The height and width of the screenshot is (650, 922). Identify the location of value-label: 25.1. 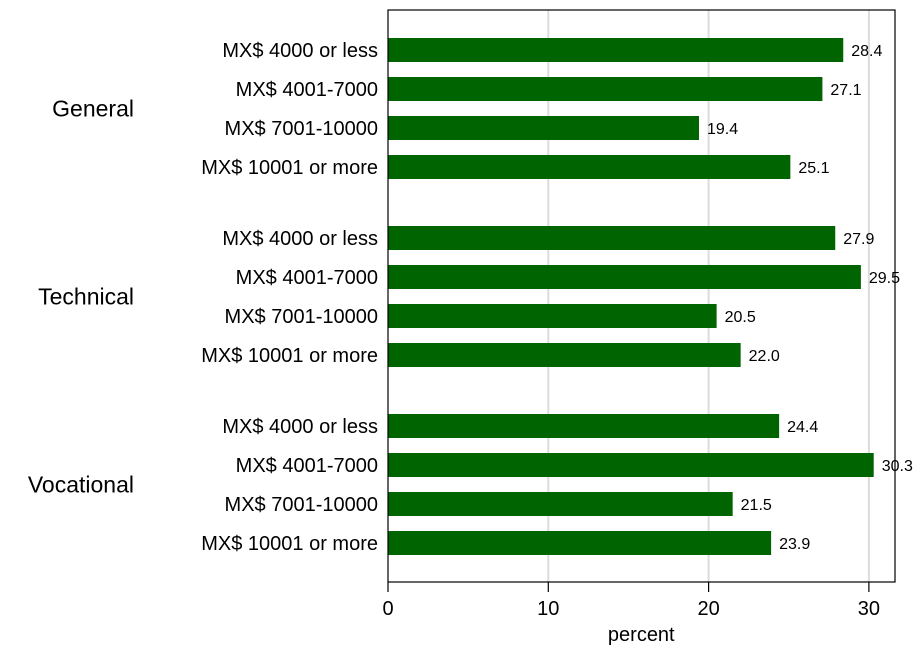
(813, 168).